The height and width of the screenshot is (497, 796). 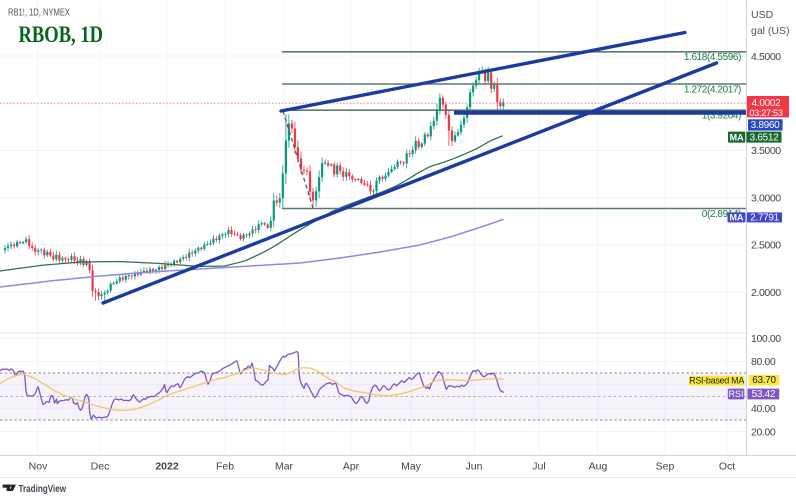 I want to click on svg-text: Aug, so click(x=598, y=467).